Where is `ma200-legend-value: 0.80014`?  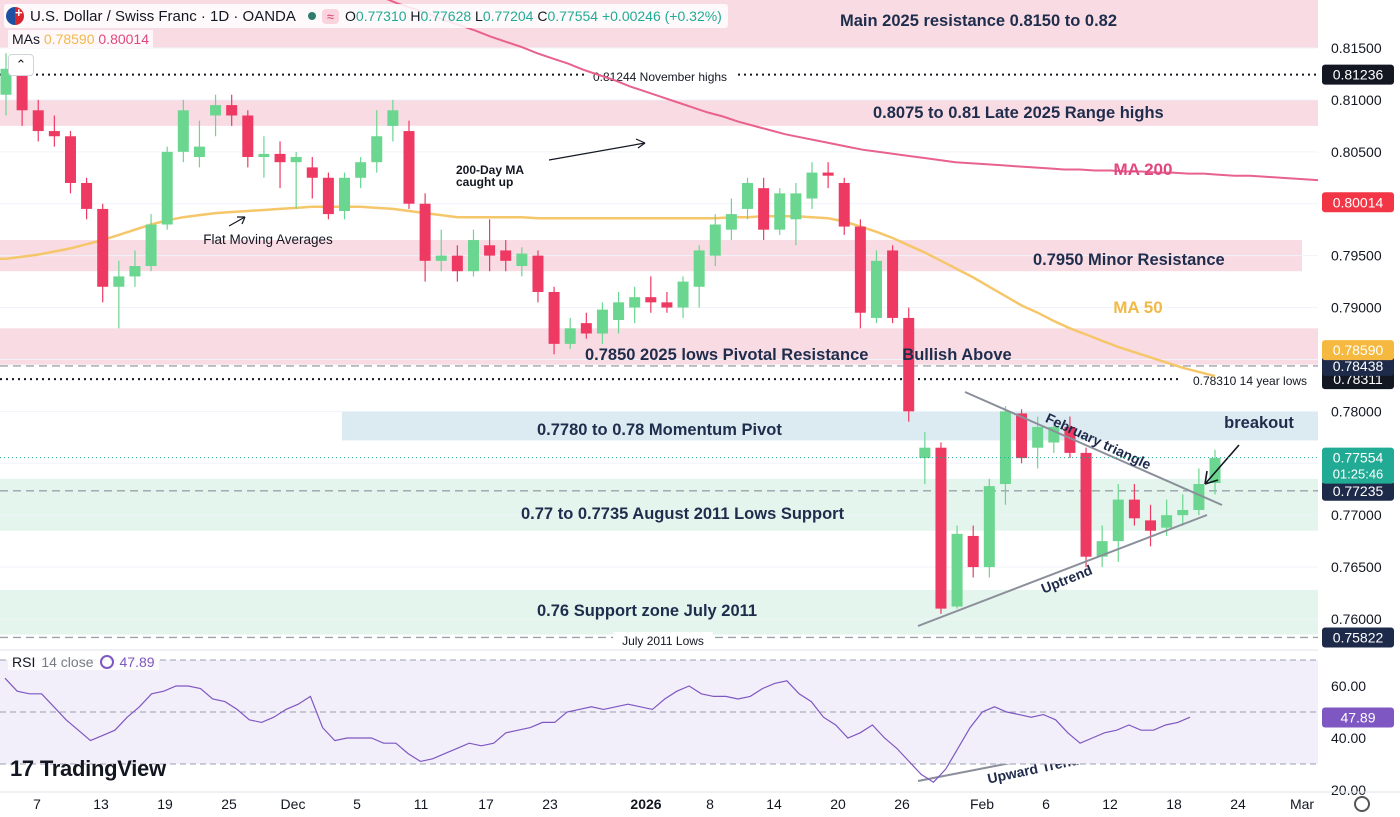
ma200-legend-value: 0.80014 is located at coordinates (123, 39).